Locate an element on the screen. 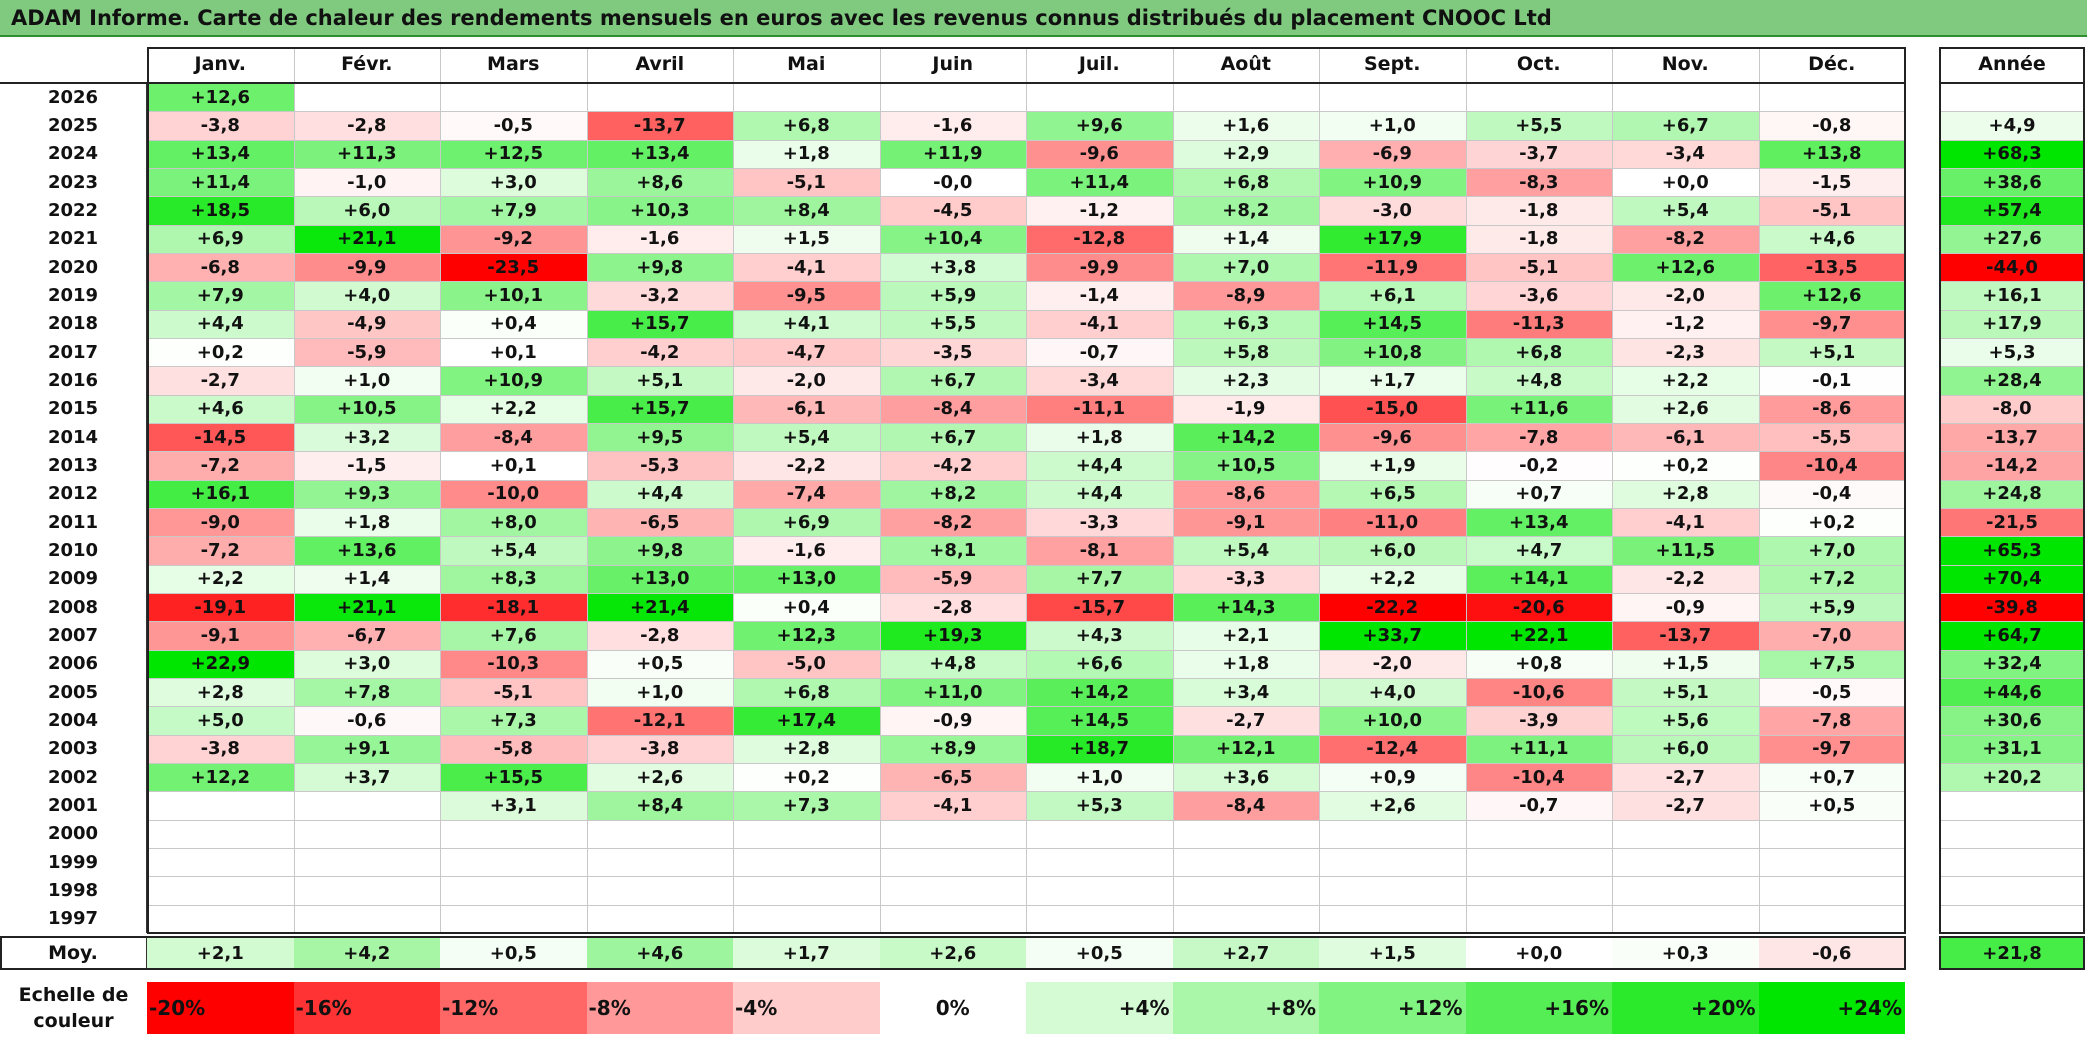  heatmap-cell: +1,8 is located at coordinates (1099, 437).